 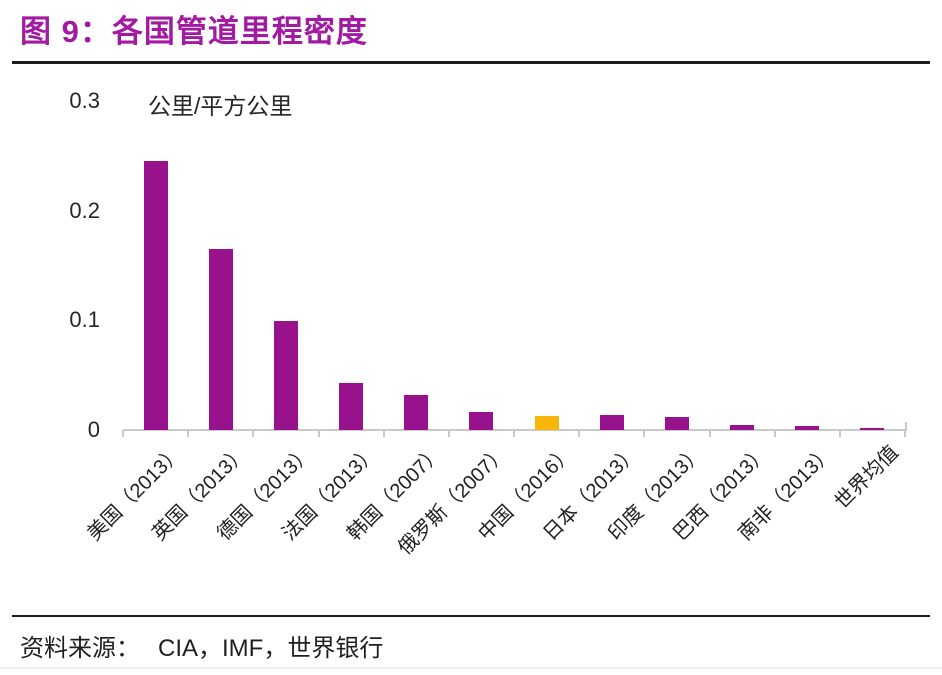 I want to click on x-axis-category-label: 俄罗斯（2007）, so click(x=453, y=500).